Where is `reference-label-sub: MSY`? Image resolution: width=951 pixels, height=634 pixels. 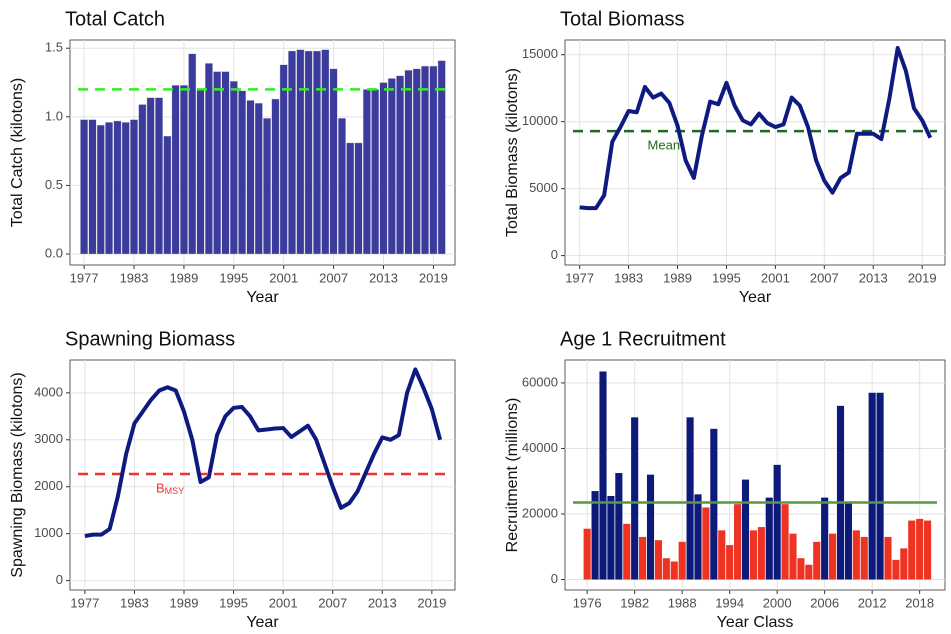
reference-label-sub: MSY is located at coordinates (175, 491).